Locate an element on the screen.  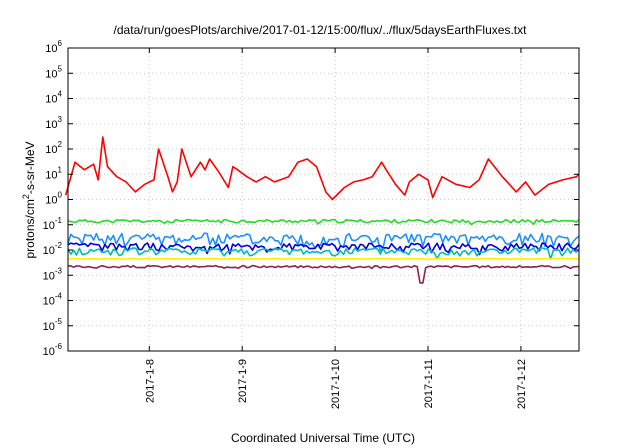
y-tick-label: 10⁻⁴ is located at coordinates (53, 300).